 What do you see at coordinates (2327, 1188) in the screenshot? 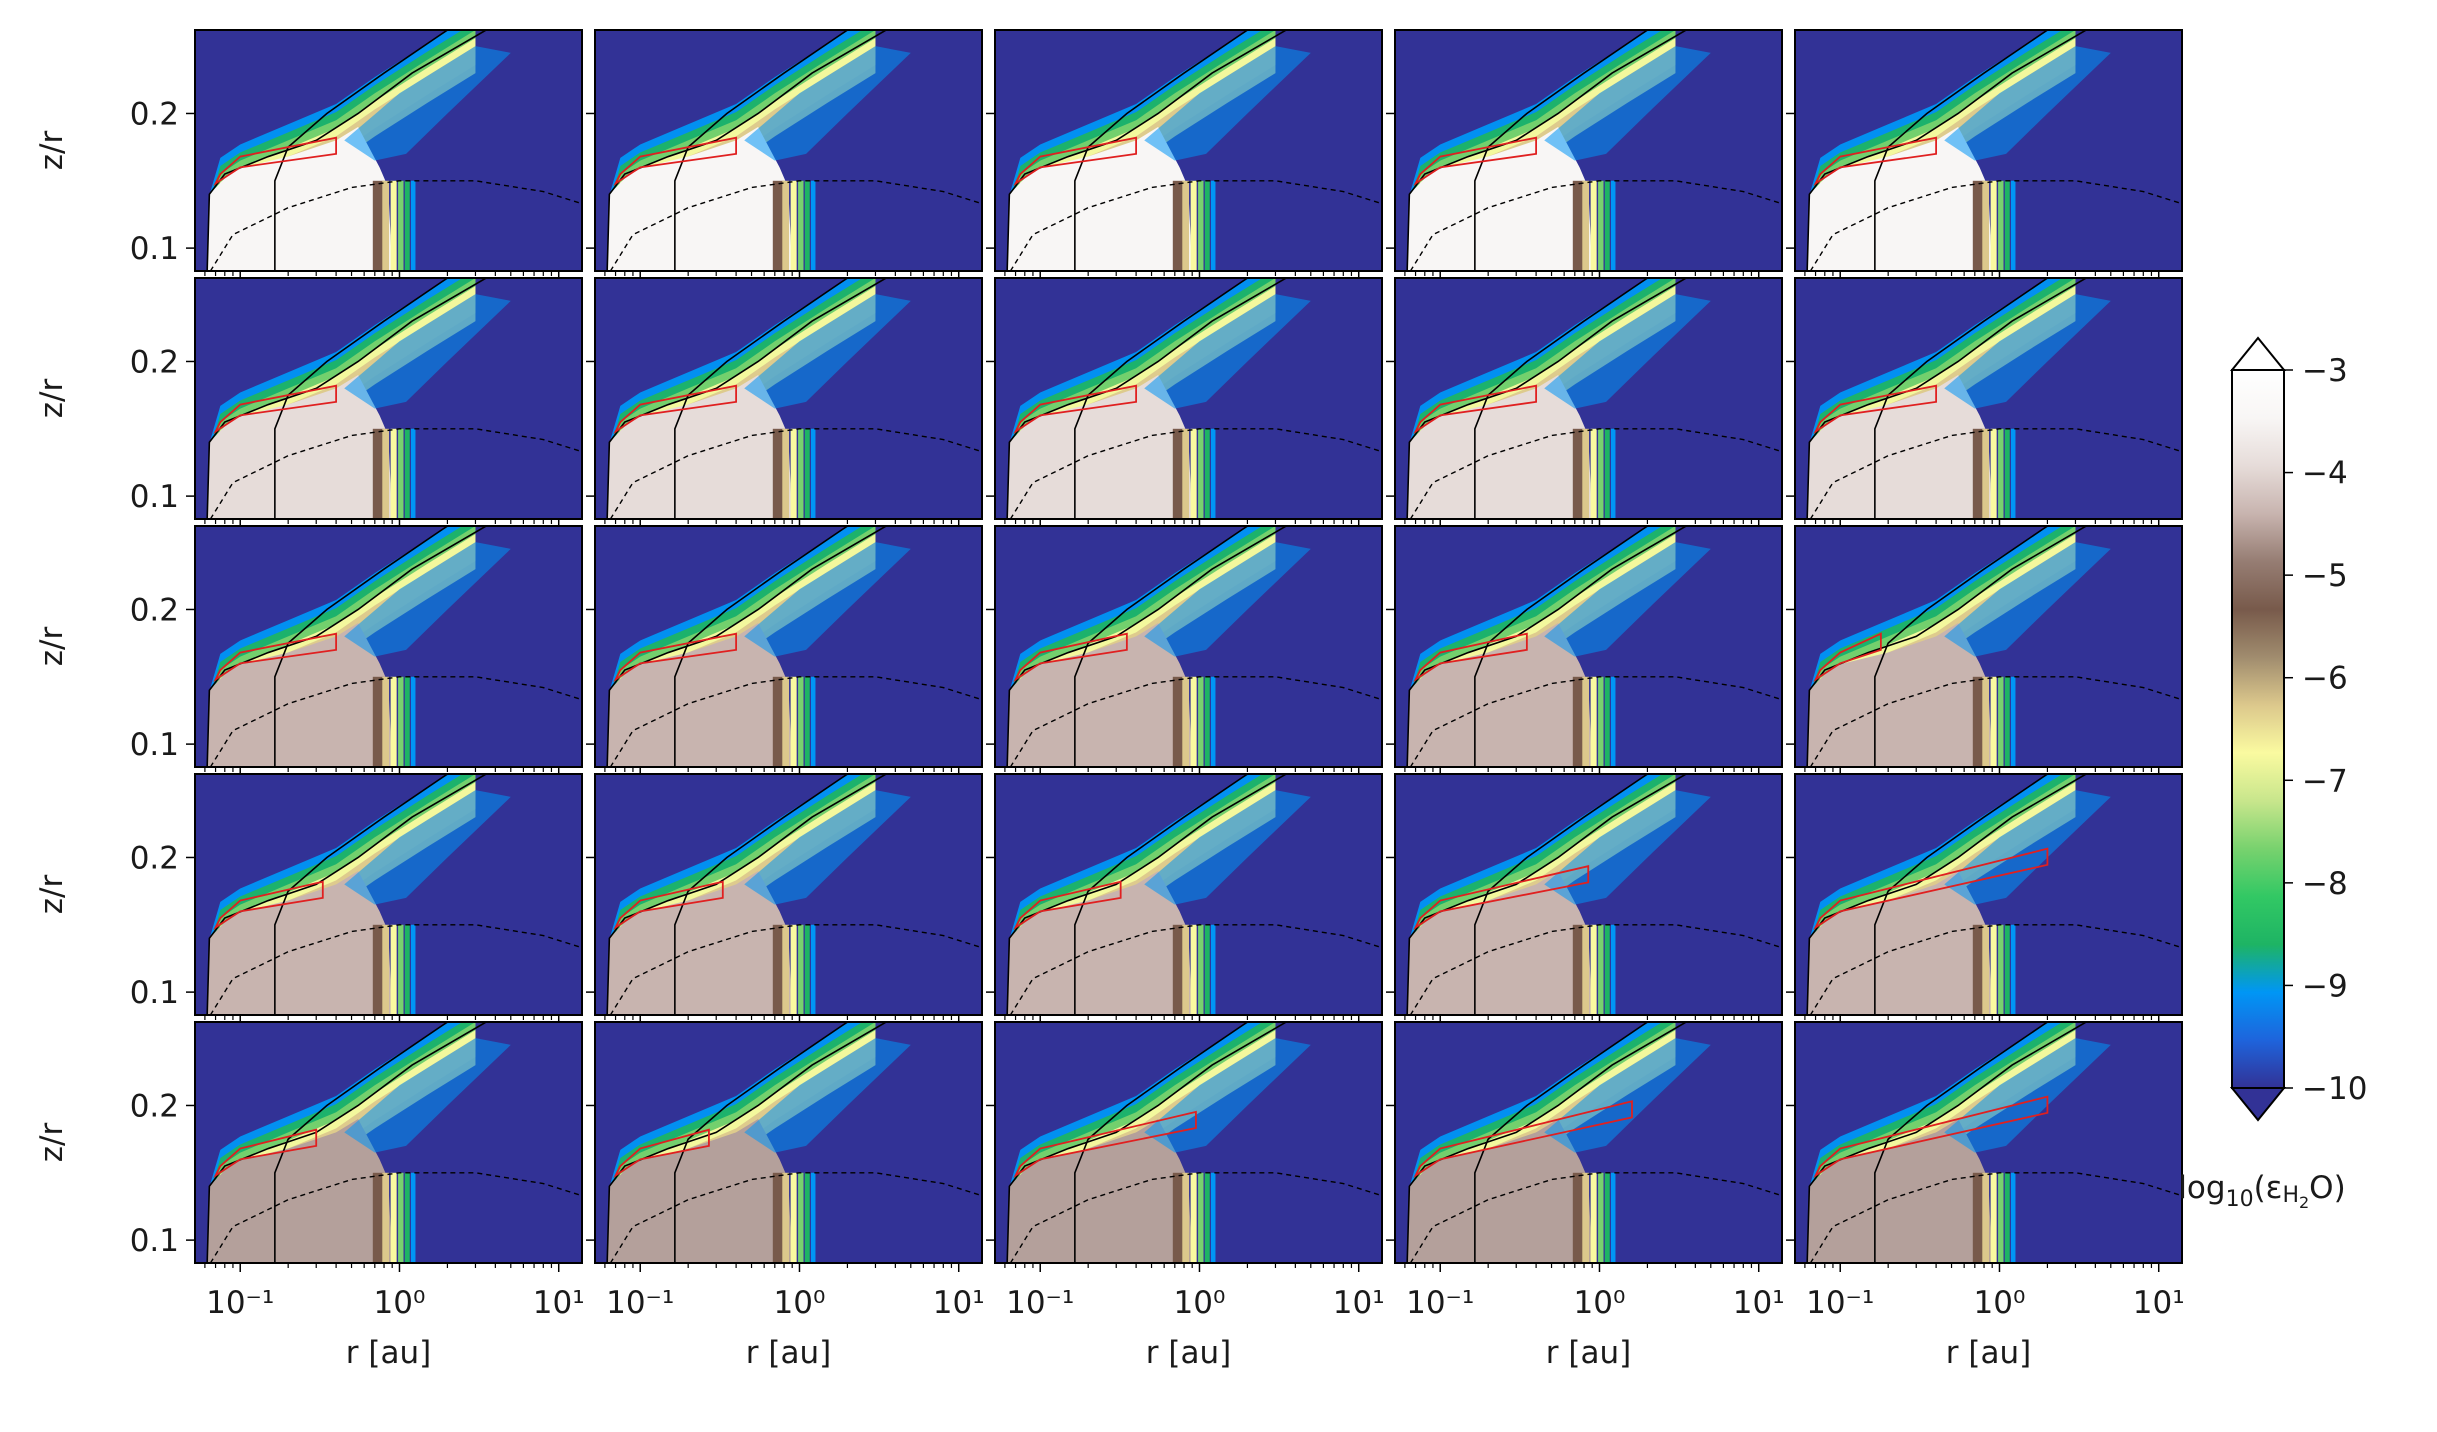
I see `colorbar-label-part: O)` at bounding box center [2327, 1188].